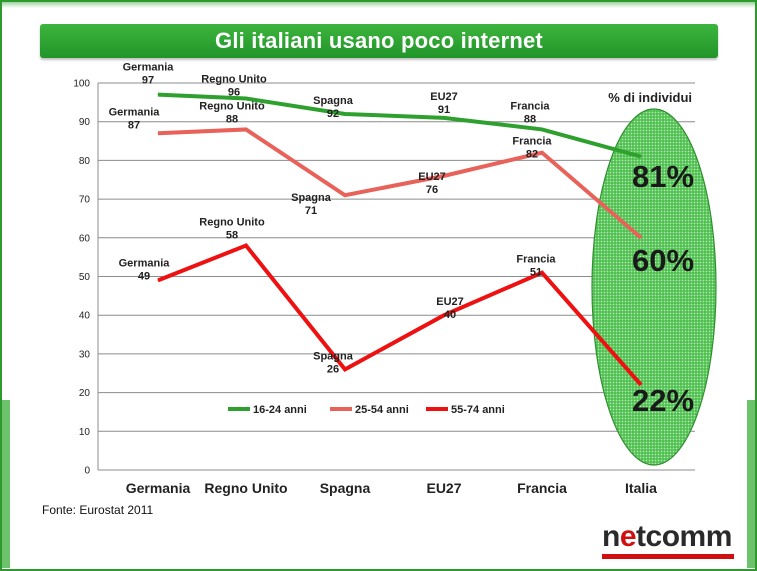  What do you see at coordinates (641, 488) in the screenshot?
I see `x-tick-label: Italia` at bounding box center [641, 488].